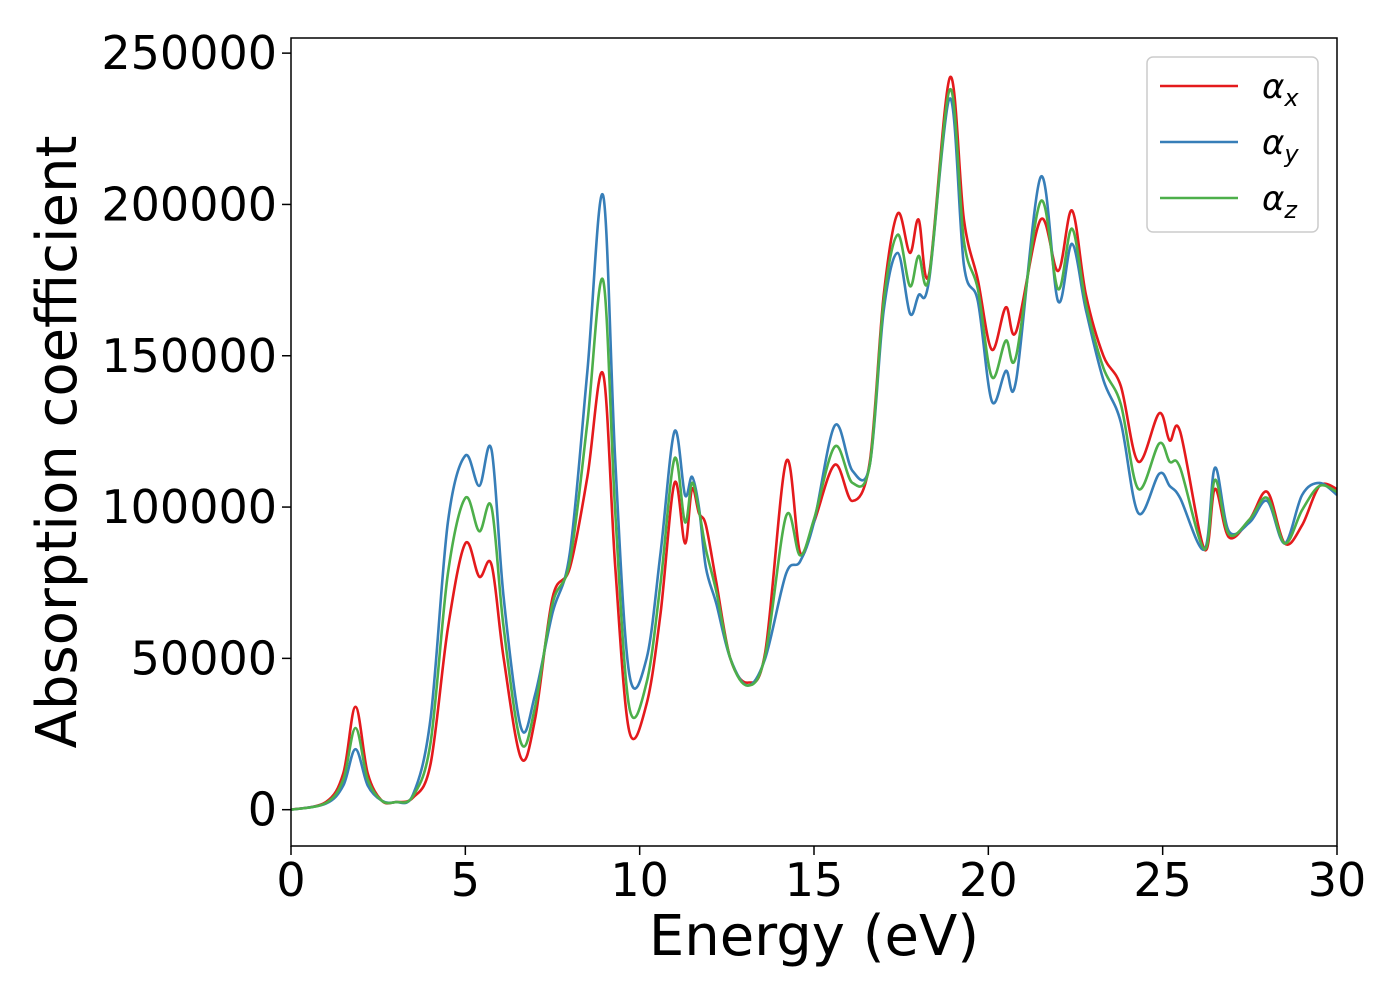  I want to click on legend: αx αy αz, so click(1232, 144).